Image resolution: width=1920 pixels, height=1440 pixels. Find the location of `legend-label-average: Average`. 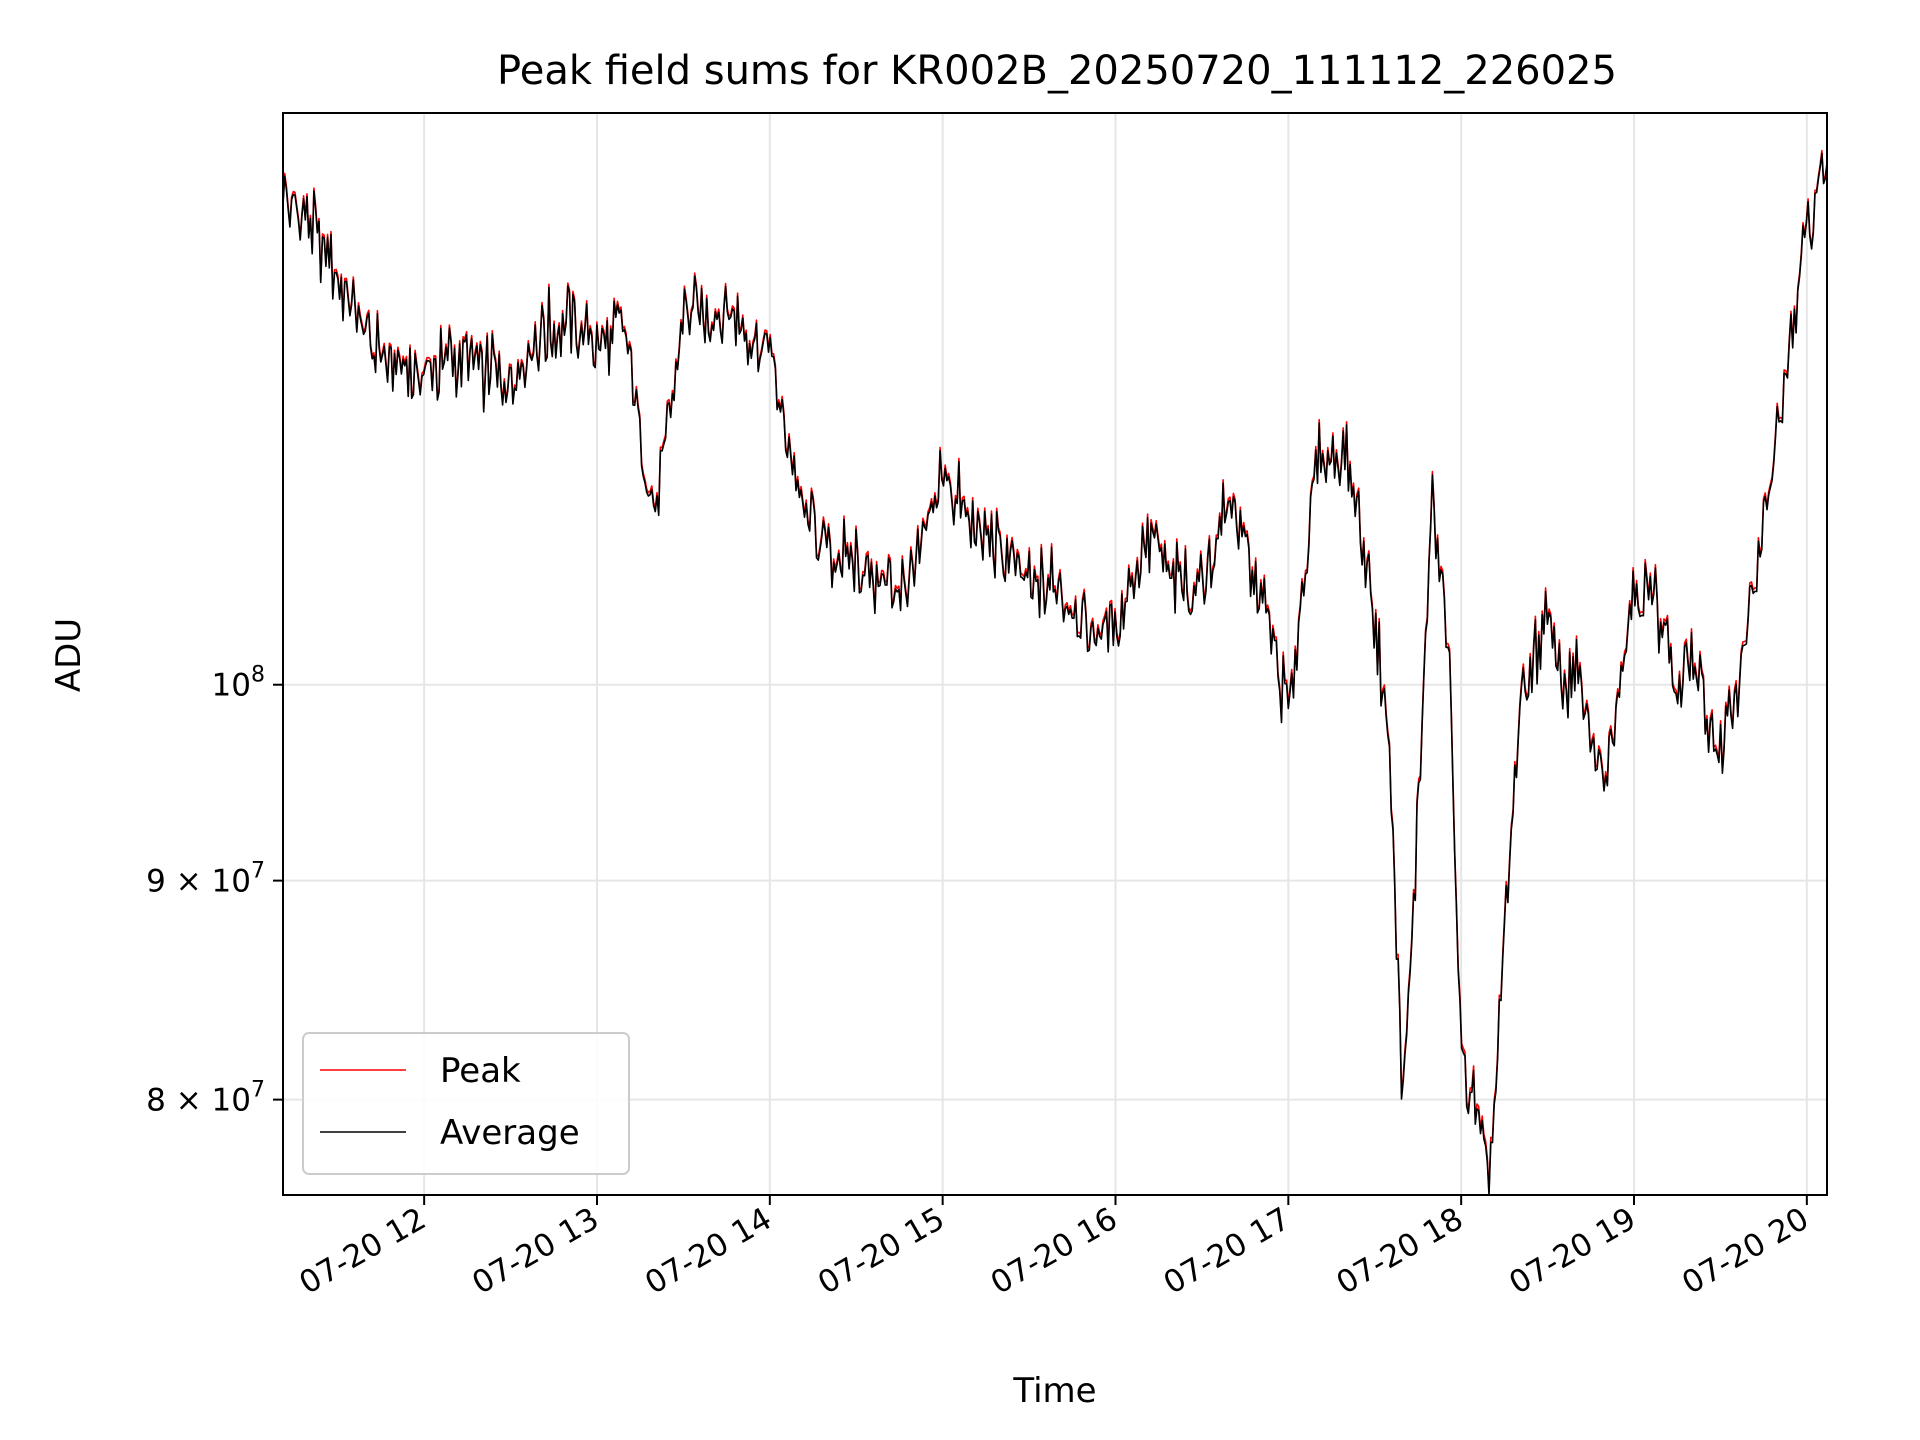

legend-label-average: Average is located at coordinates (510, 1133).